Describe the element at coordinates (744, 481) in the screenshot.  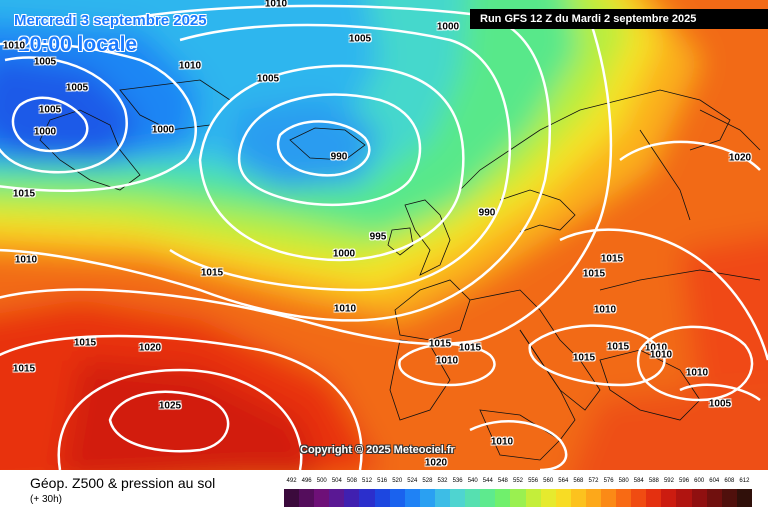
I see `scale-value: 612` at that location.